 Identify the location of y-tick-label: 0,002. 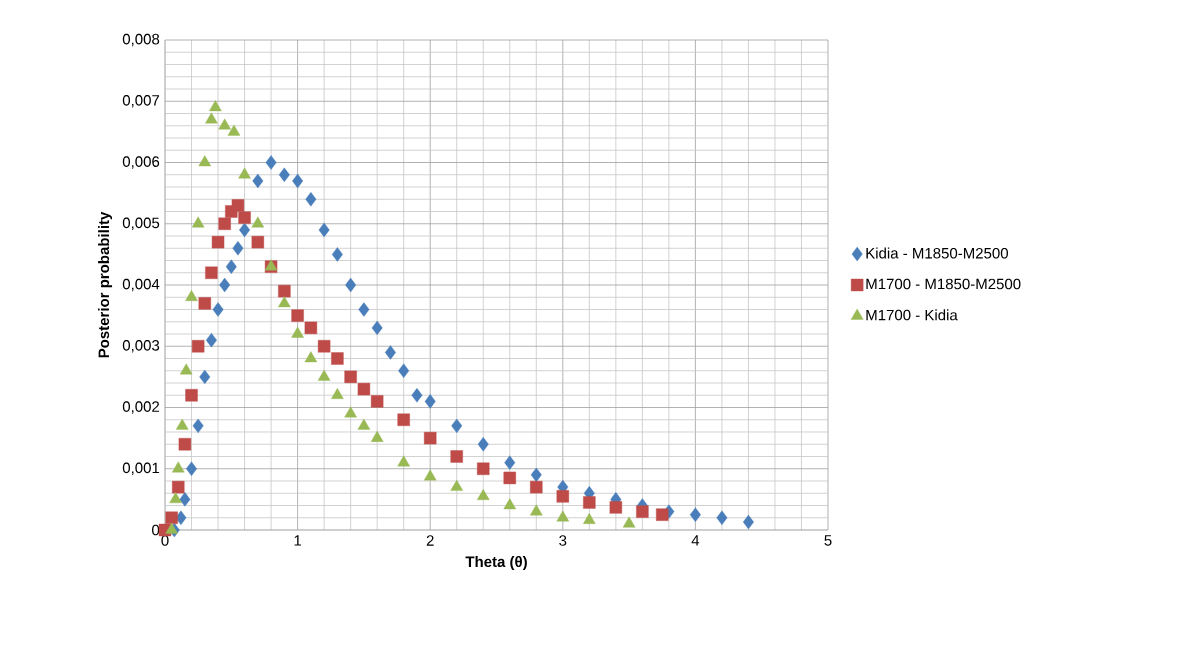
(141, 407).